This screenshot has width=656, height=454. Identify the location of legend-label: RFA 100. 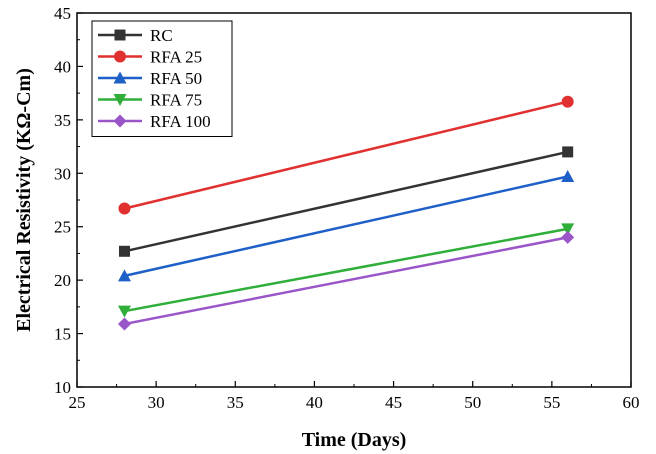
(180, 121).